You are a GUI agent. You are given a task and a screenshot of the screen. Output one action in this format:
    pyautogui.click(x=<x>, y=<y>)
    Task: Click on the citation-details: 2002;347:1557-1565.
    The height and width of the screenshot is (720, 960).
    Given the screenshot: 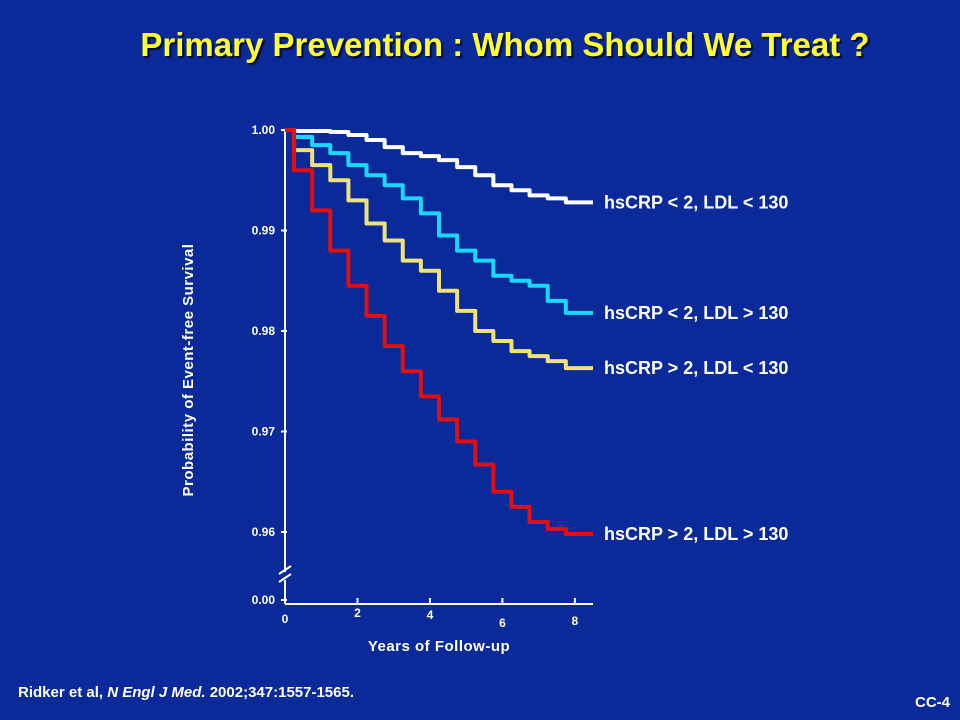 What is the action you would take?
    pyautogui.click(x=280, y=692)
    